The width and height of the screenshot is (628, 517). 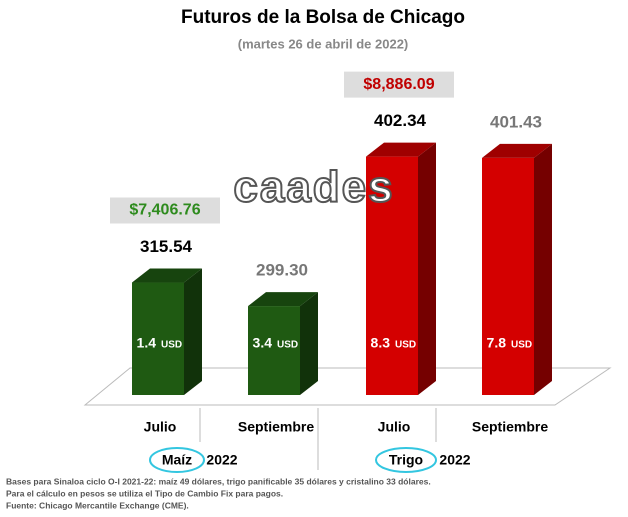 I want to click on change-label: 7.8, so click(x=497, y=343).